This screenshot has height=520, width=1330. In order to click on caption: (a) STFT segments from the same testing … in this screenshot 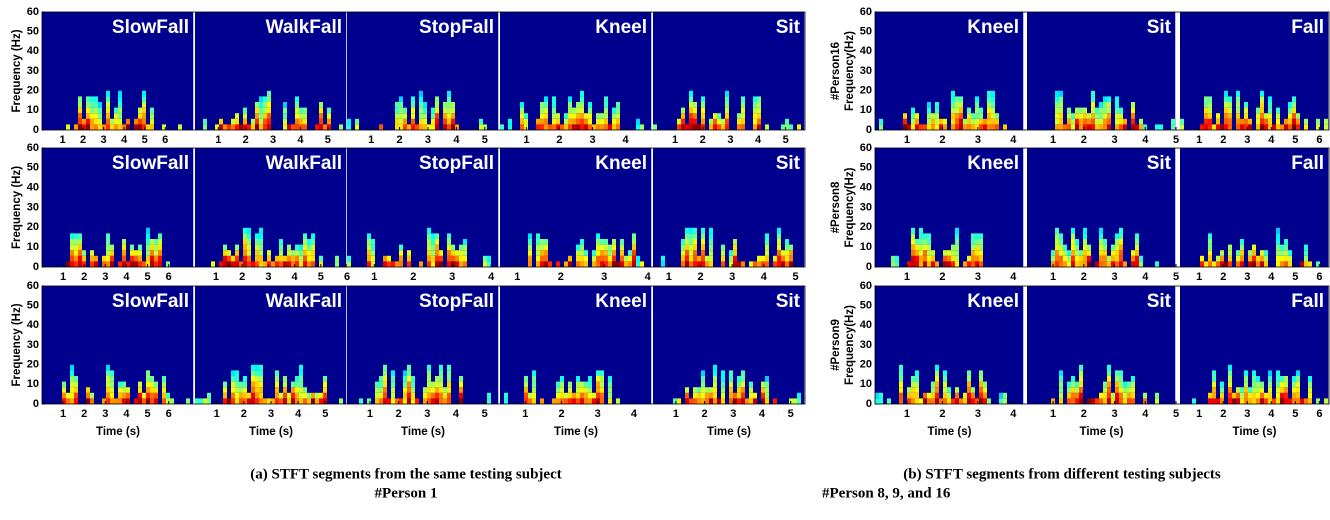, I will do `click(406, 474)`.